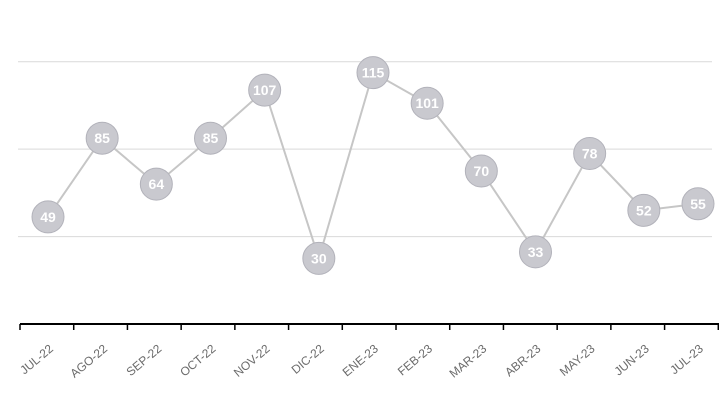 This screenshot has height=409, width=719. Describe the element at coordinates (415, 359) in the screenshot. I see `x-tick-label-feb-23: FEB-23` at that location.